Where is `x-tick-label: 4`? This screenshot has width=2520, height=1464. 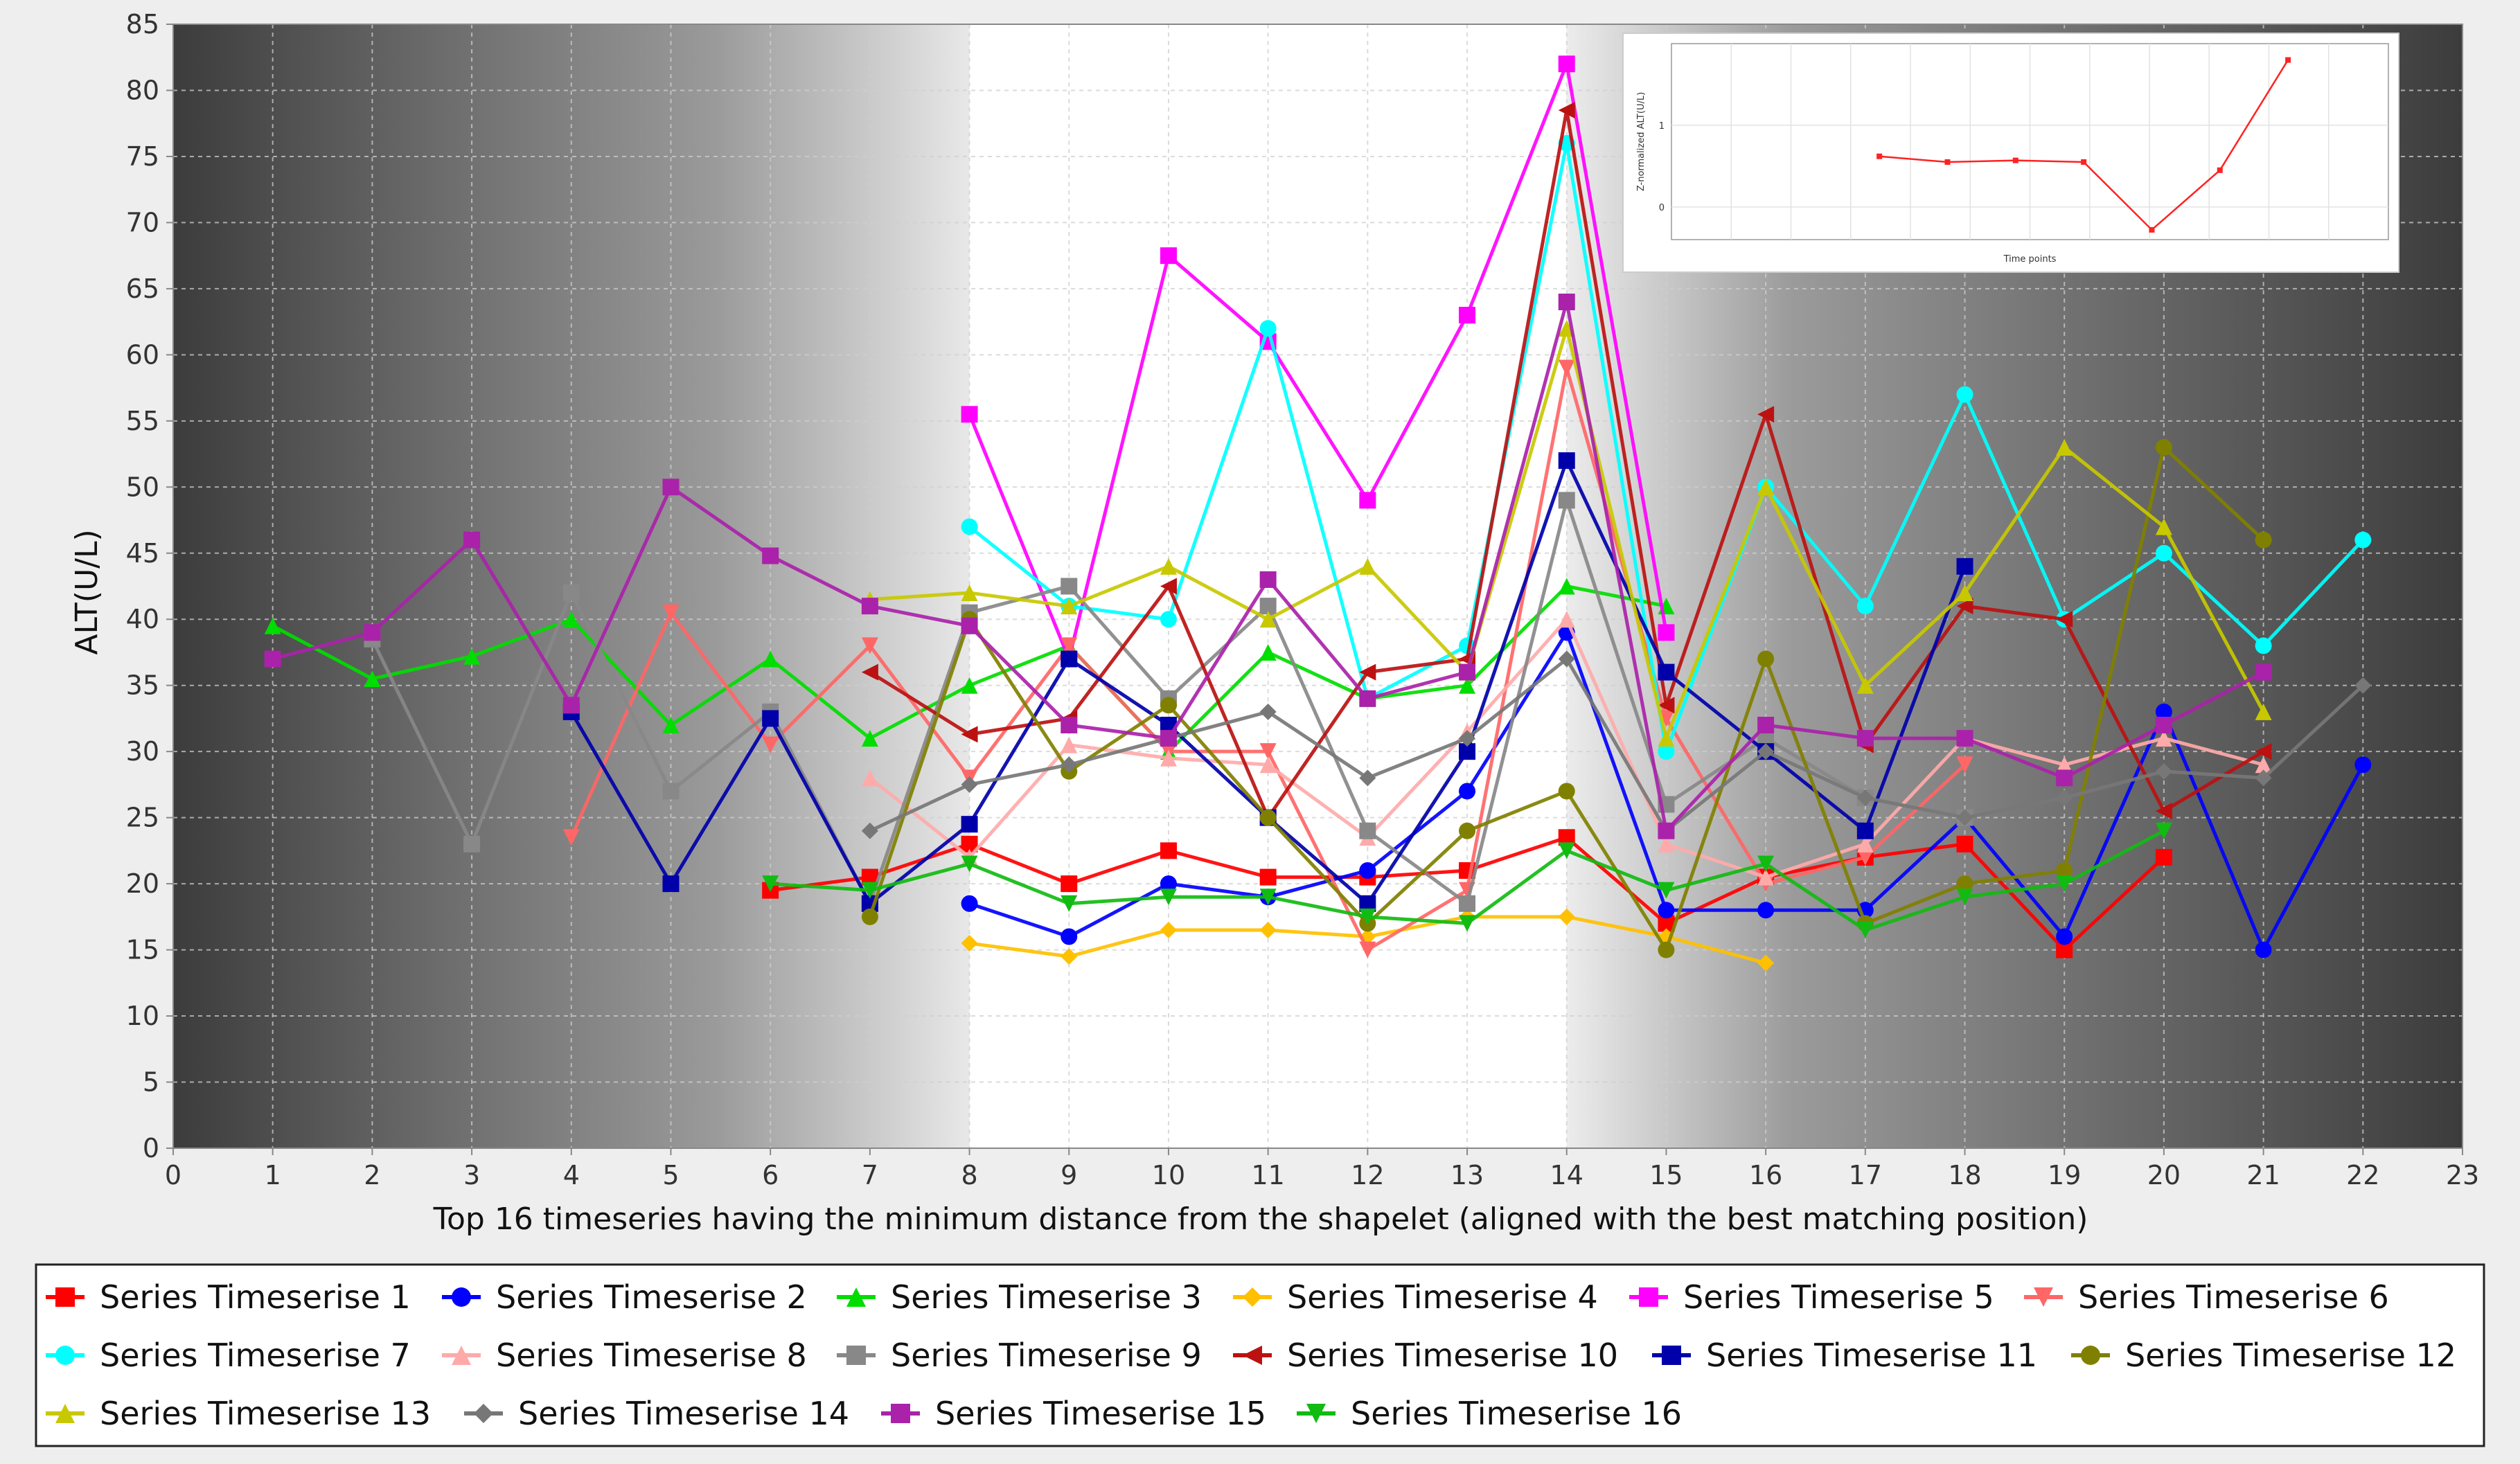
x-tick-label: 4 is located at coordinates (571, 1175).